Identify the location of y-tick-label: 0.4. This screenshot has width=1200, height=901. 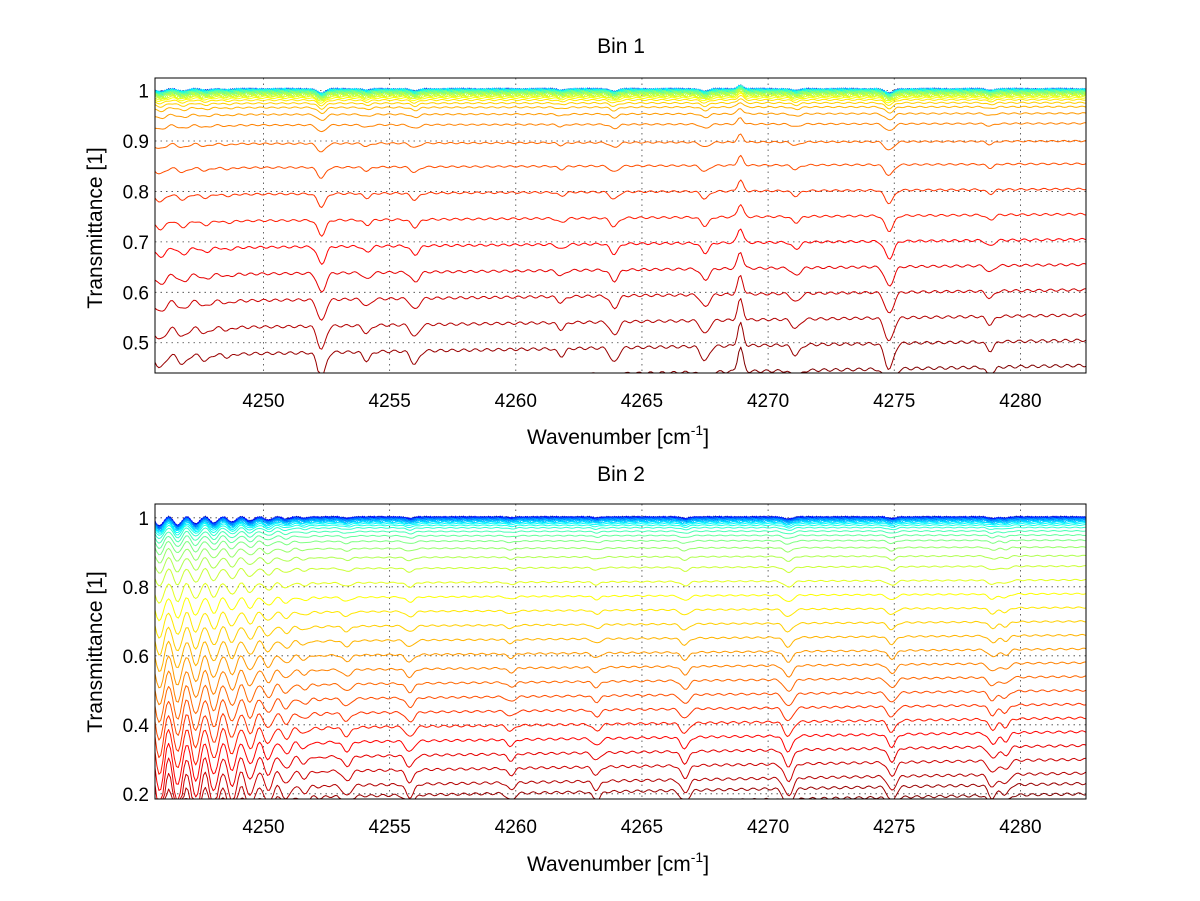
(136, 726).